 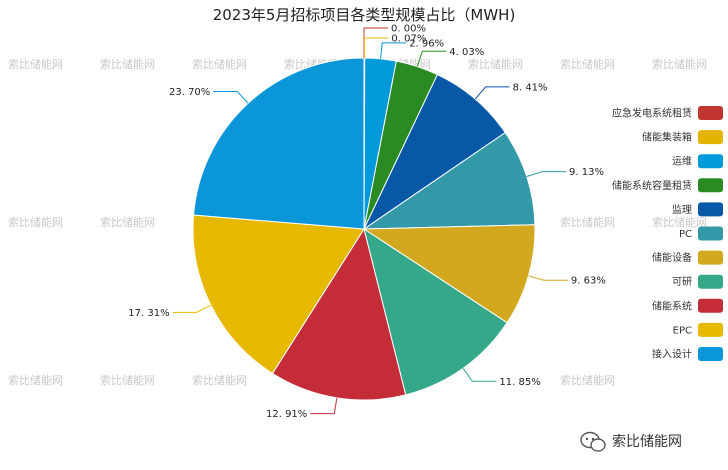 I want to click on legend-item: 监理, so click(x=697, y=209).